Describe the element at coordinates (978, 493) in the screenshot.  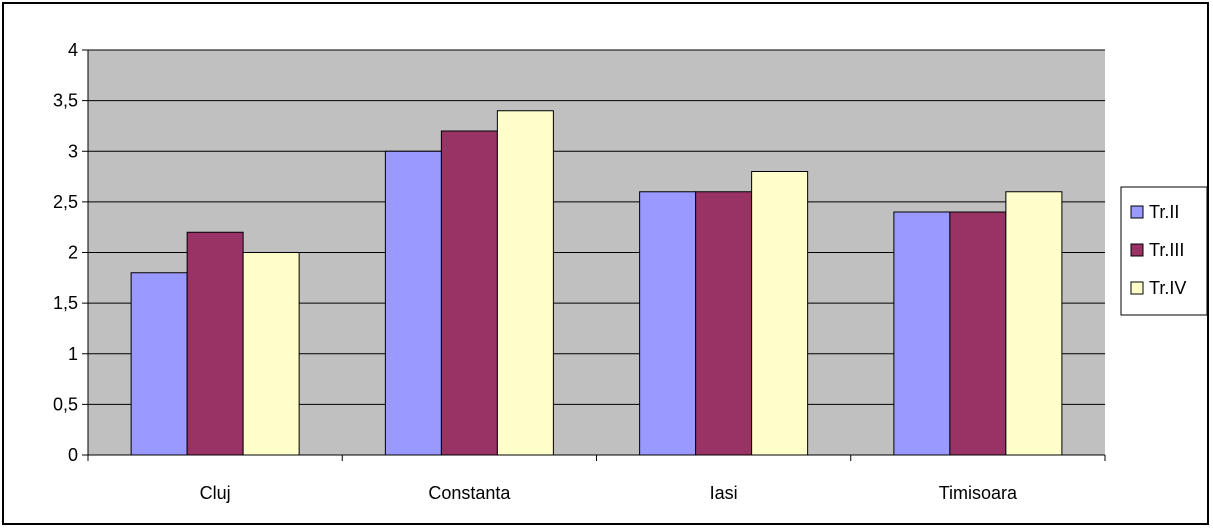
I see `x-tick-label: Timisoara` at that location.